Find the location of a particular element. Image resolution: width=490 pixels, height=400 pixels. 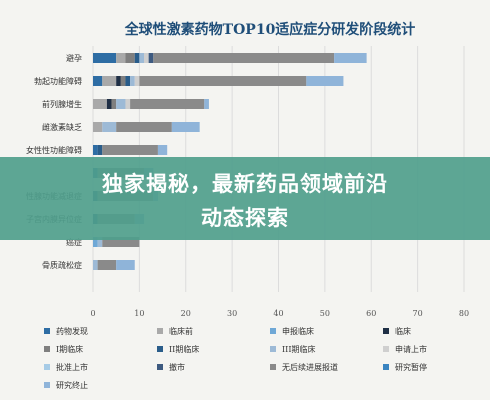

x-tick-label: 60 is located at coordinates (371, 313).